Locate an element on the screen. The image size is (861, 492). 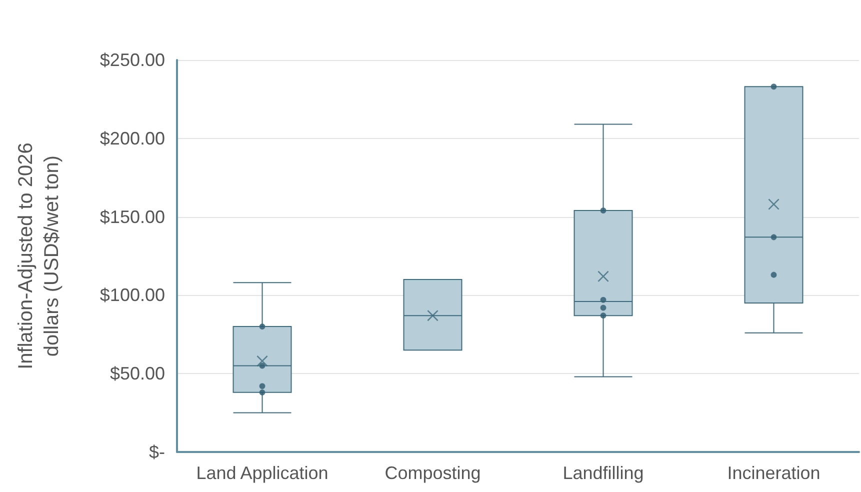
x-tick-label: Composting is located at coordinates (432, 473).